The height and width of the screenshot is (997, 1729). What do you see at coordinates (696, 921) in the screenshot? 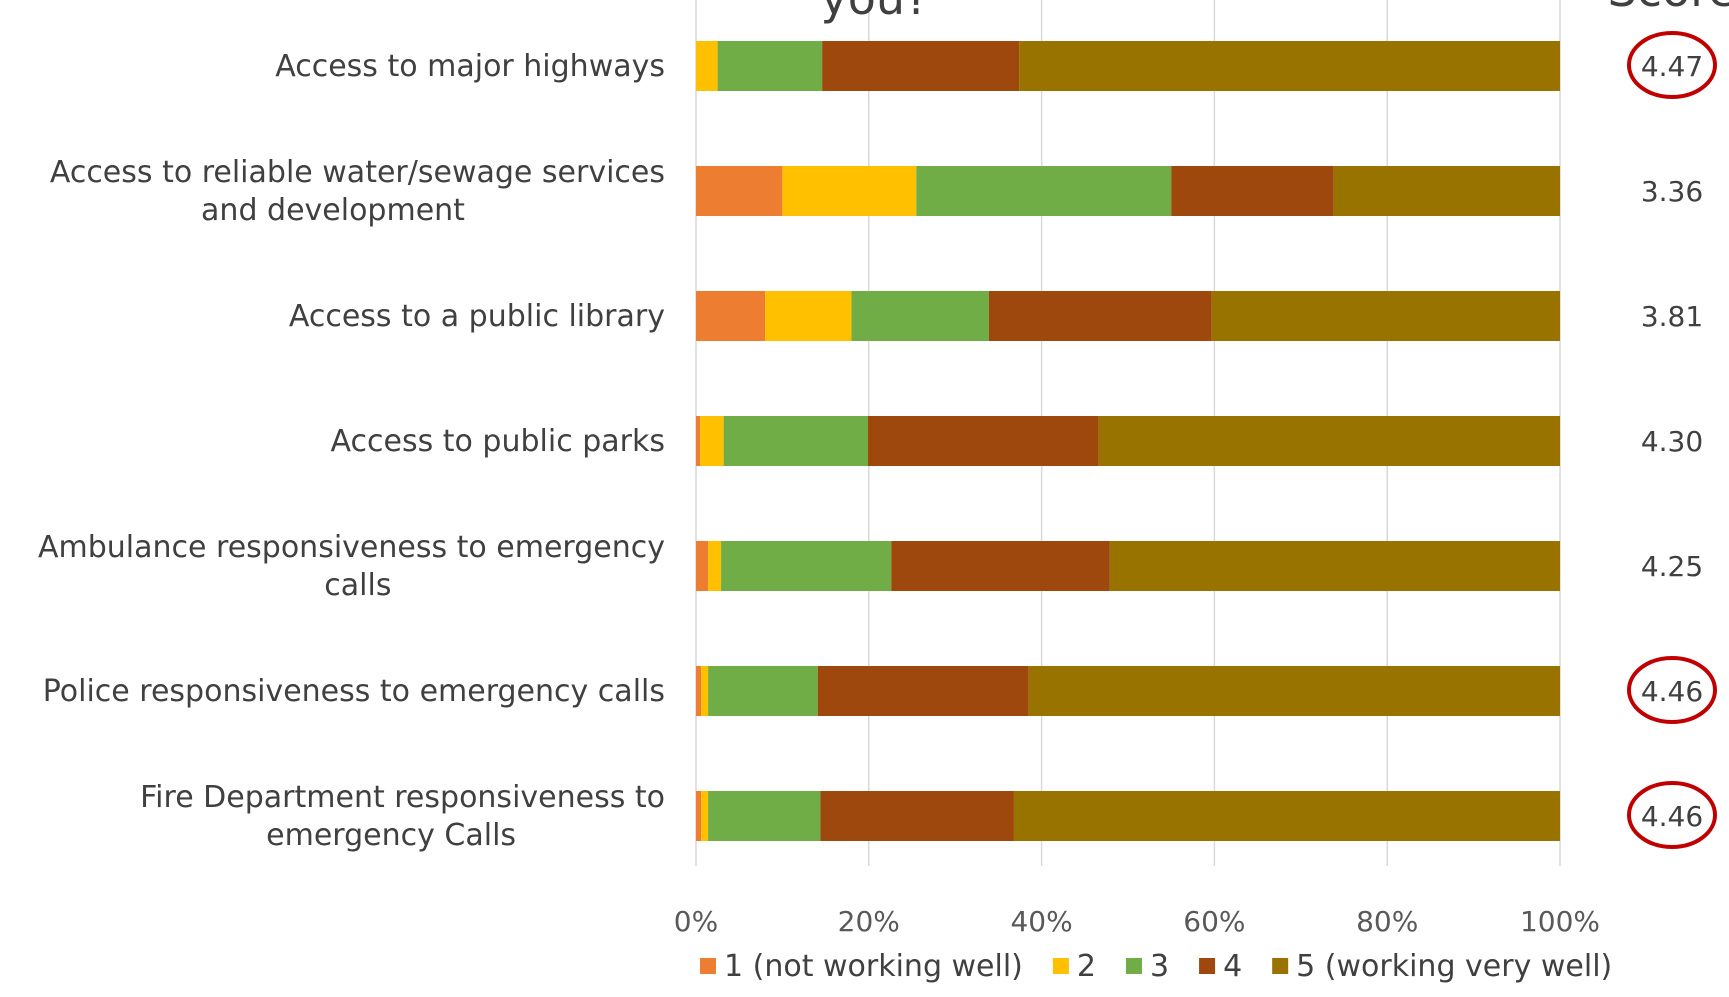
I see `x-tick-label: 0%` at bounding box center [696, 921].